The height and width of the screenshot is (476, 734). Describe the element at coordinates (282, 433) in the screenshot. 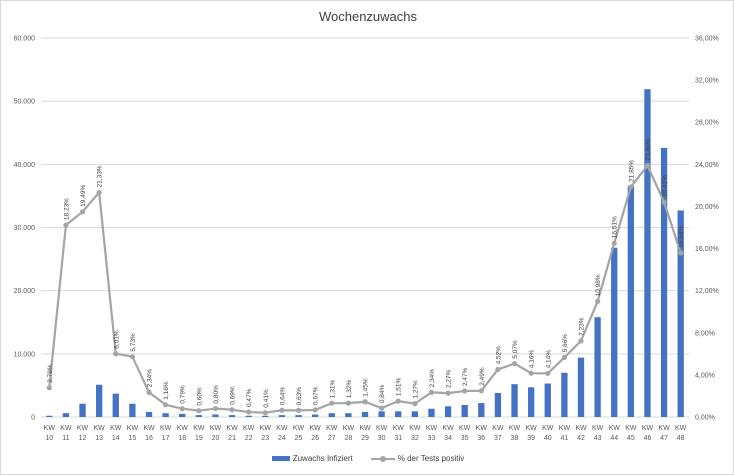

I see `x-tick-label: KW 24` at that location.